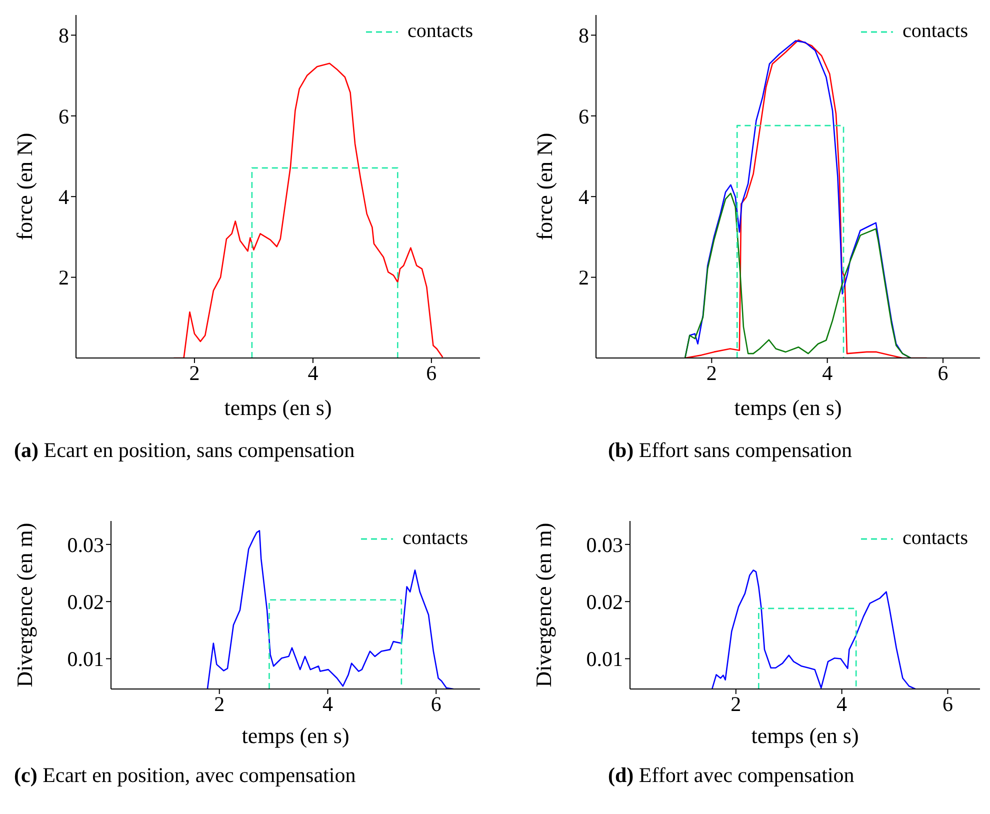 This screenshot has height=814, width=990. What do you see at coordinates (185, 775) in the screenshot?
I see `text: (c) Ecart en position, avec compensation` at bounding box center [185, 775].